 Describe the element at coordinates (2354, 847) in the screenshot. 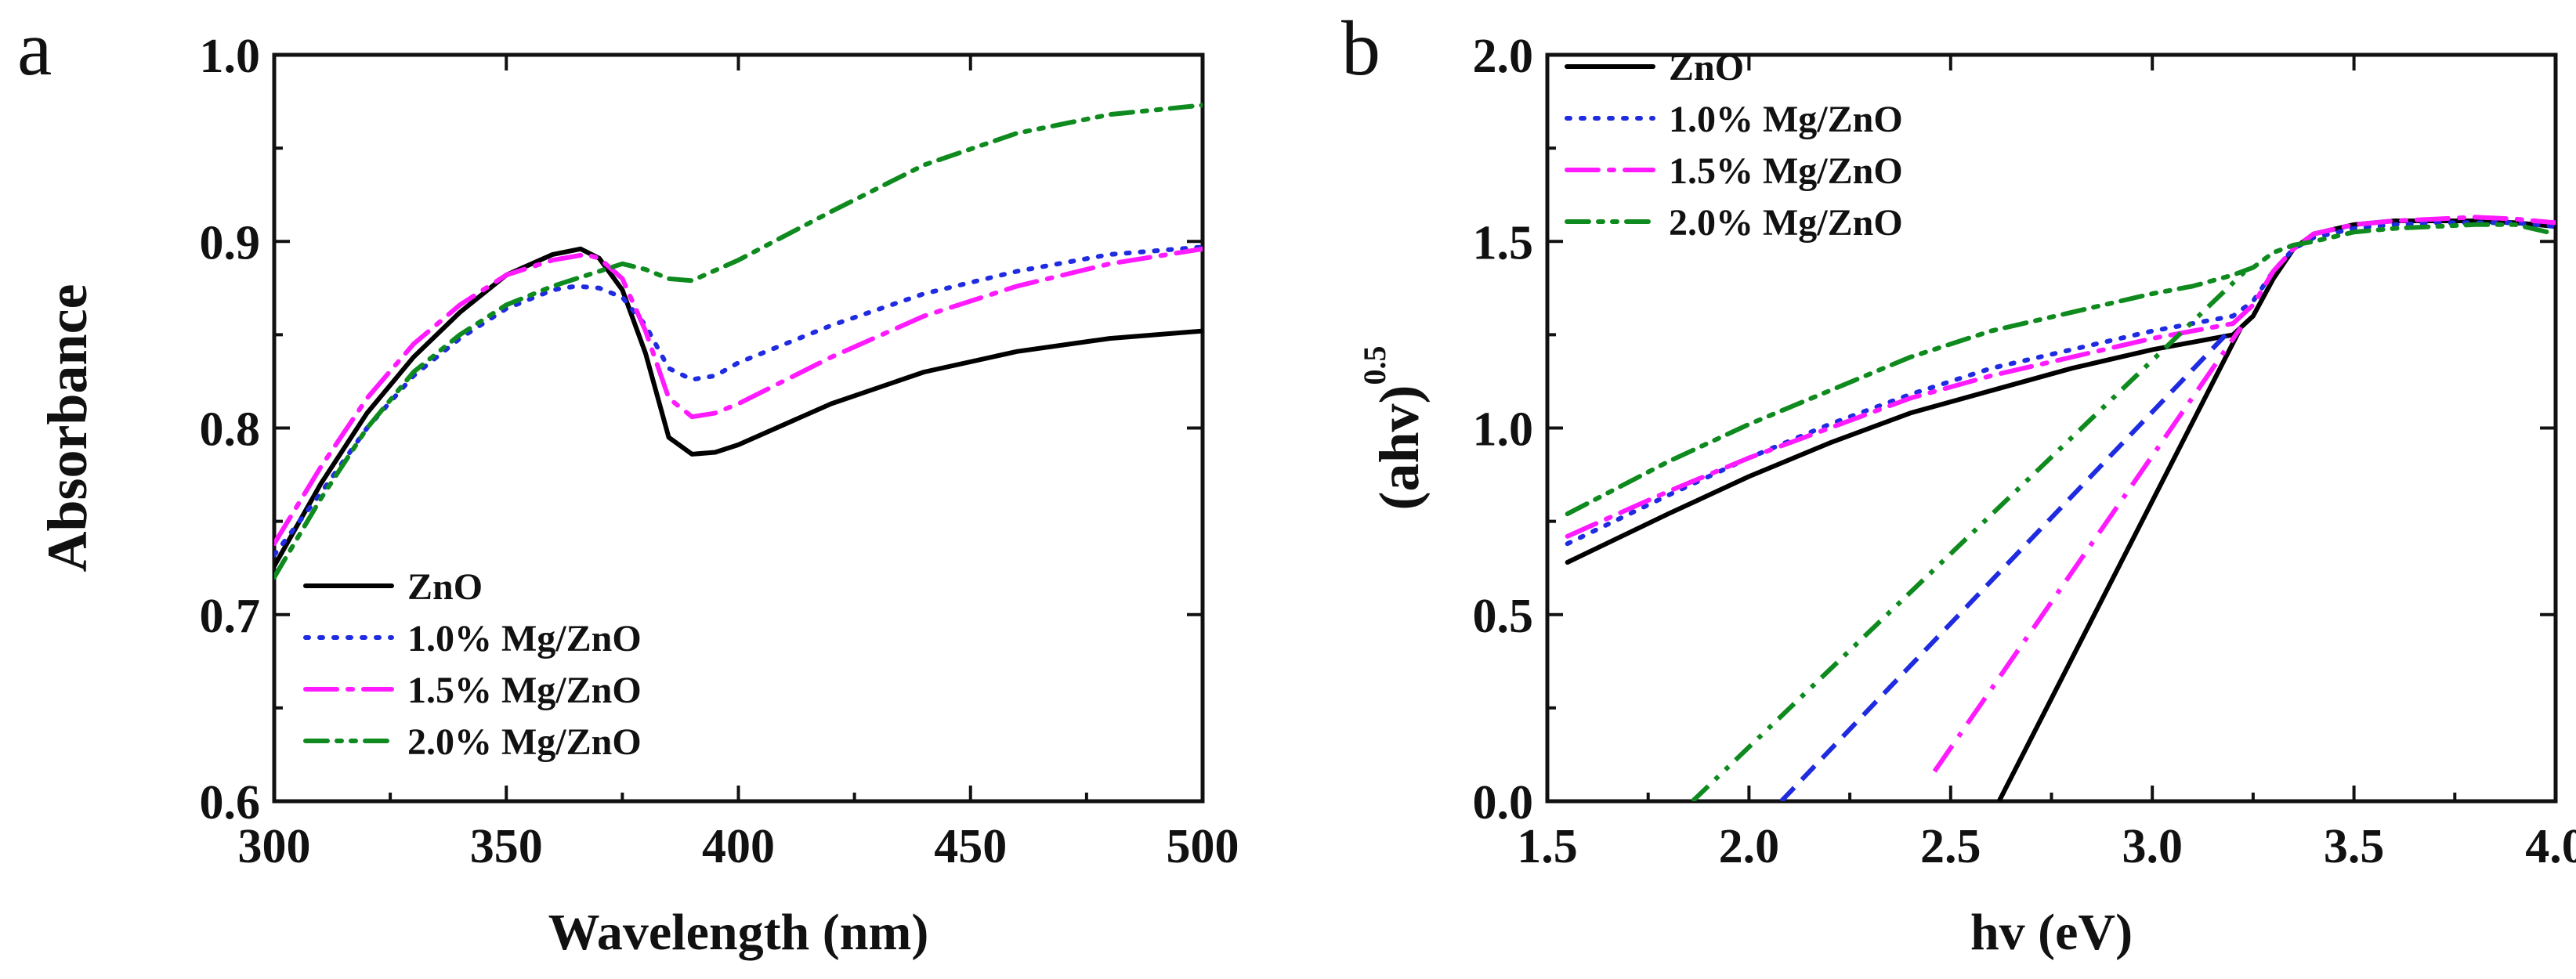

I see `x-tick-label: 3.5` at that location.